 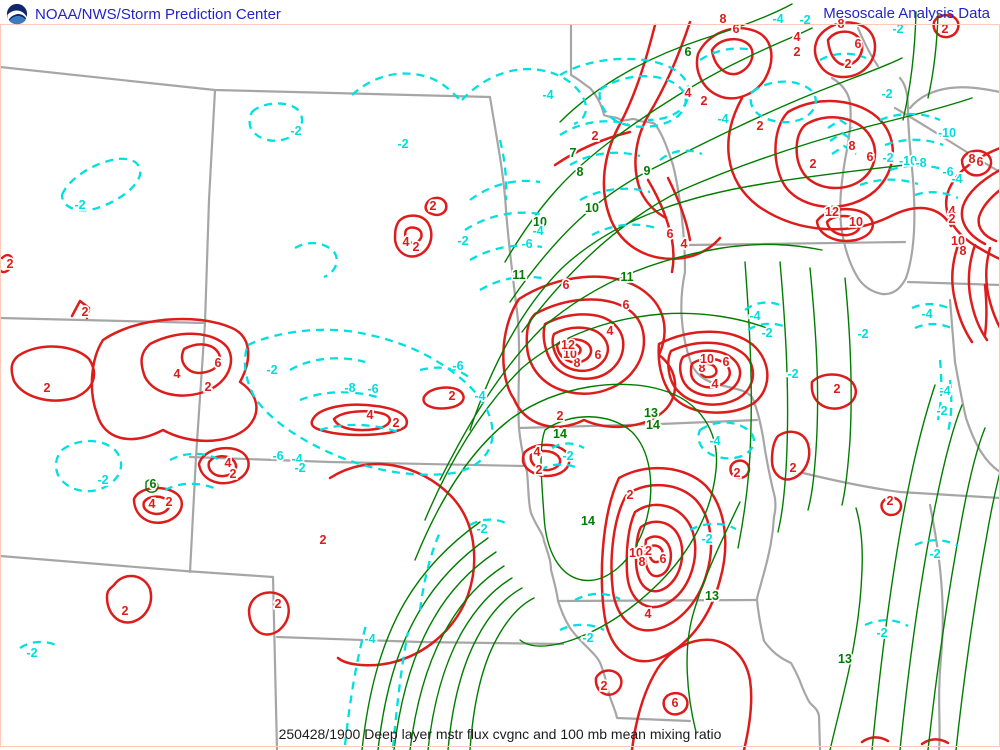 What do you see at coordinates (908, 161) in the screenshot?
I see `contour-label: -10` at bounding box center [908, 161].